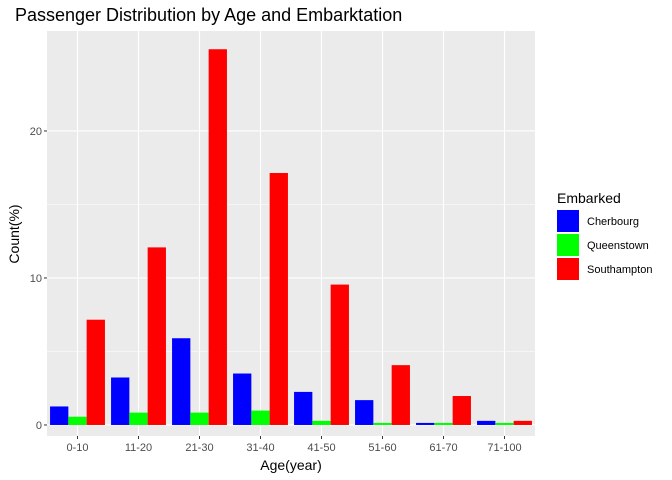 Image resolution: width=672 pixels, height=480 pixels. I want to click on legend-title: Embarked, so click(589, 198).